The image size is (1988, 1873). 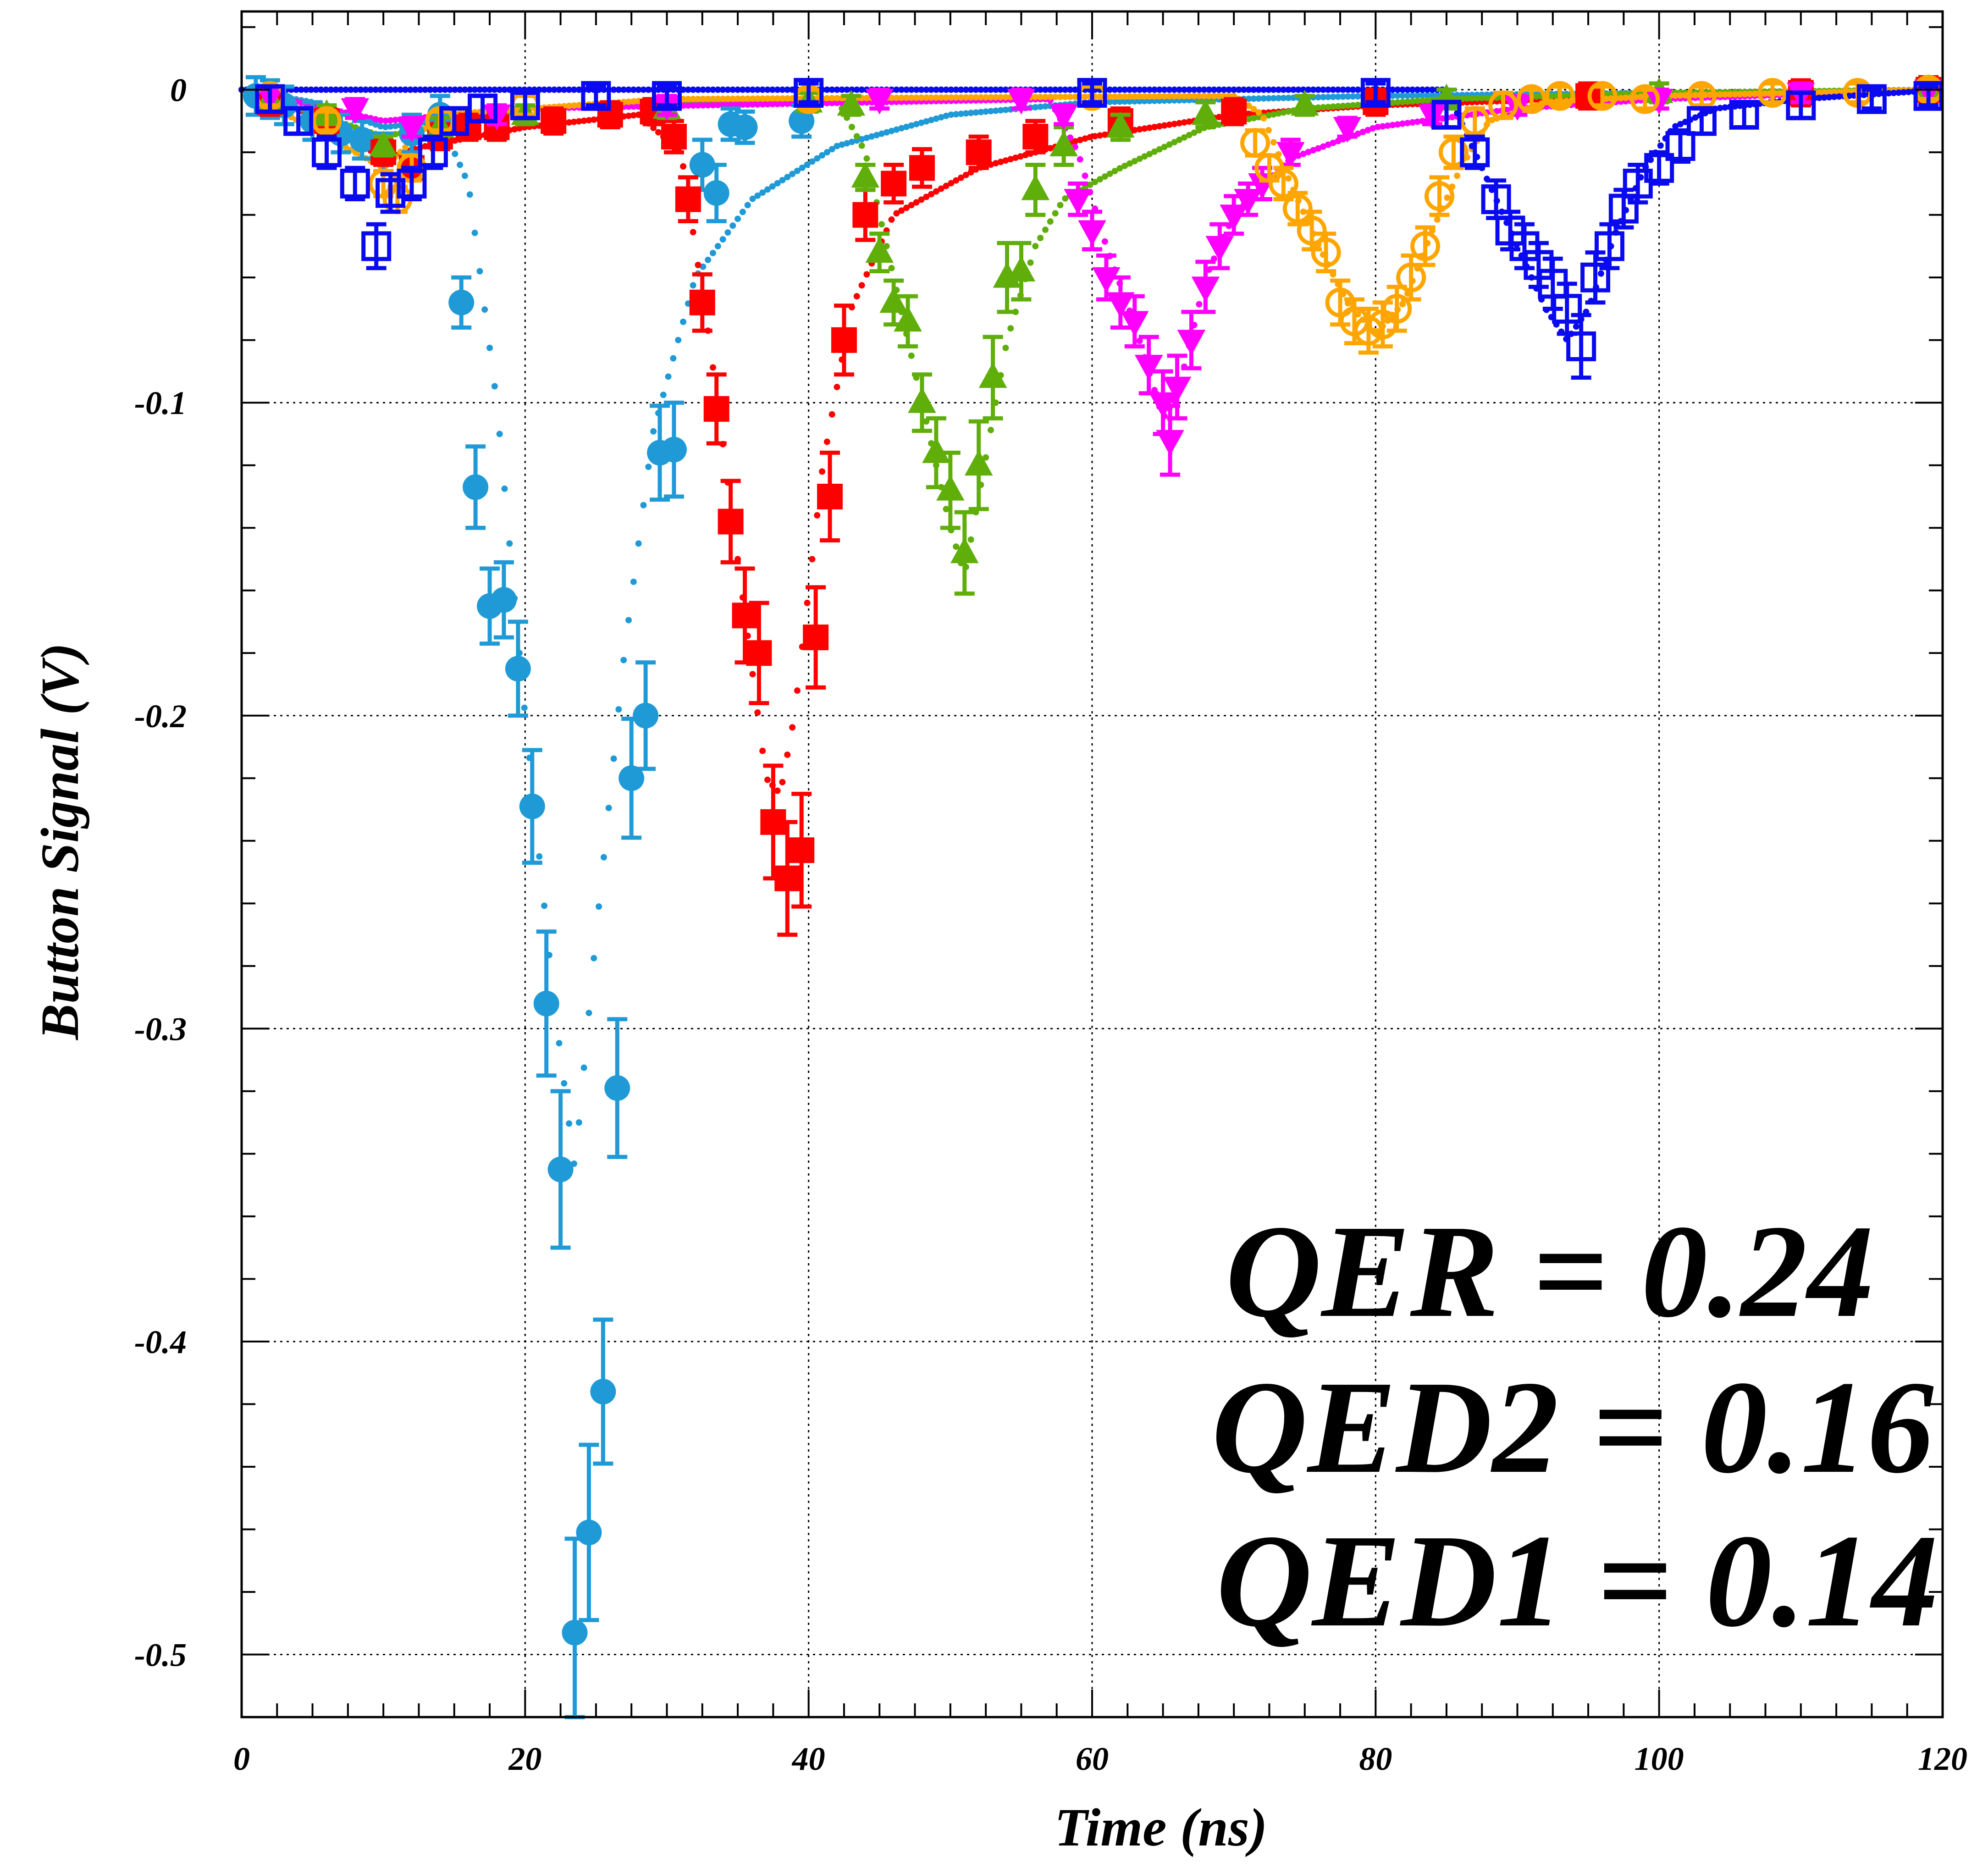 I want to click on annotation-qed1: QED1 = 0.14, so click(x=1577, y=1581).